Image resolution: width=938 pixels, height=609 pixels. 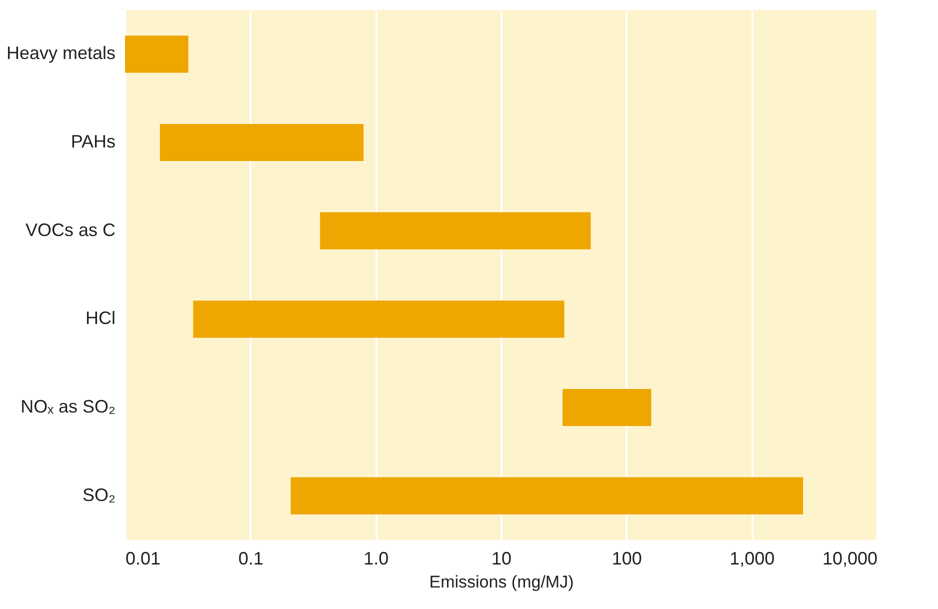 What do you see at coordinates (143, 558) in the screenshot?
I see `x-tick-label: 0.01` at bounding box center [143, 558].